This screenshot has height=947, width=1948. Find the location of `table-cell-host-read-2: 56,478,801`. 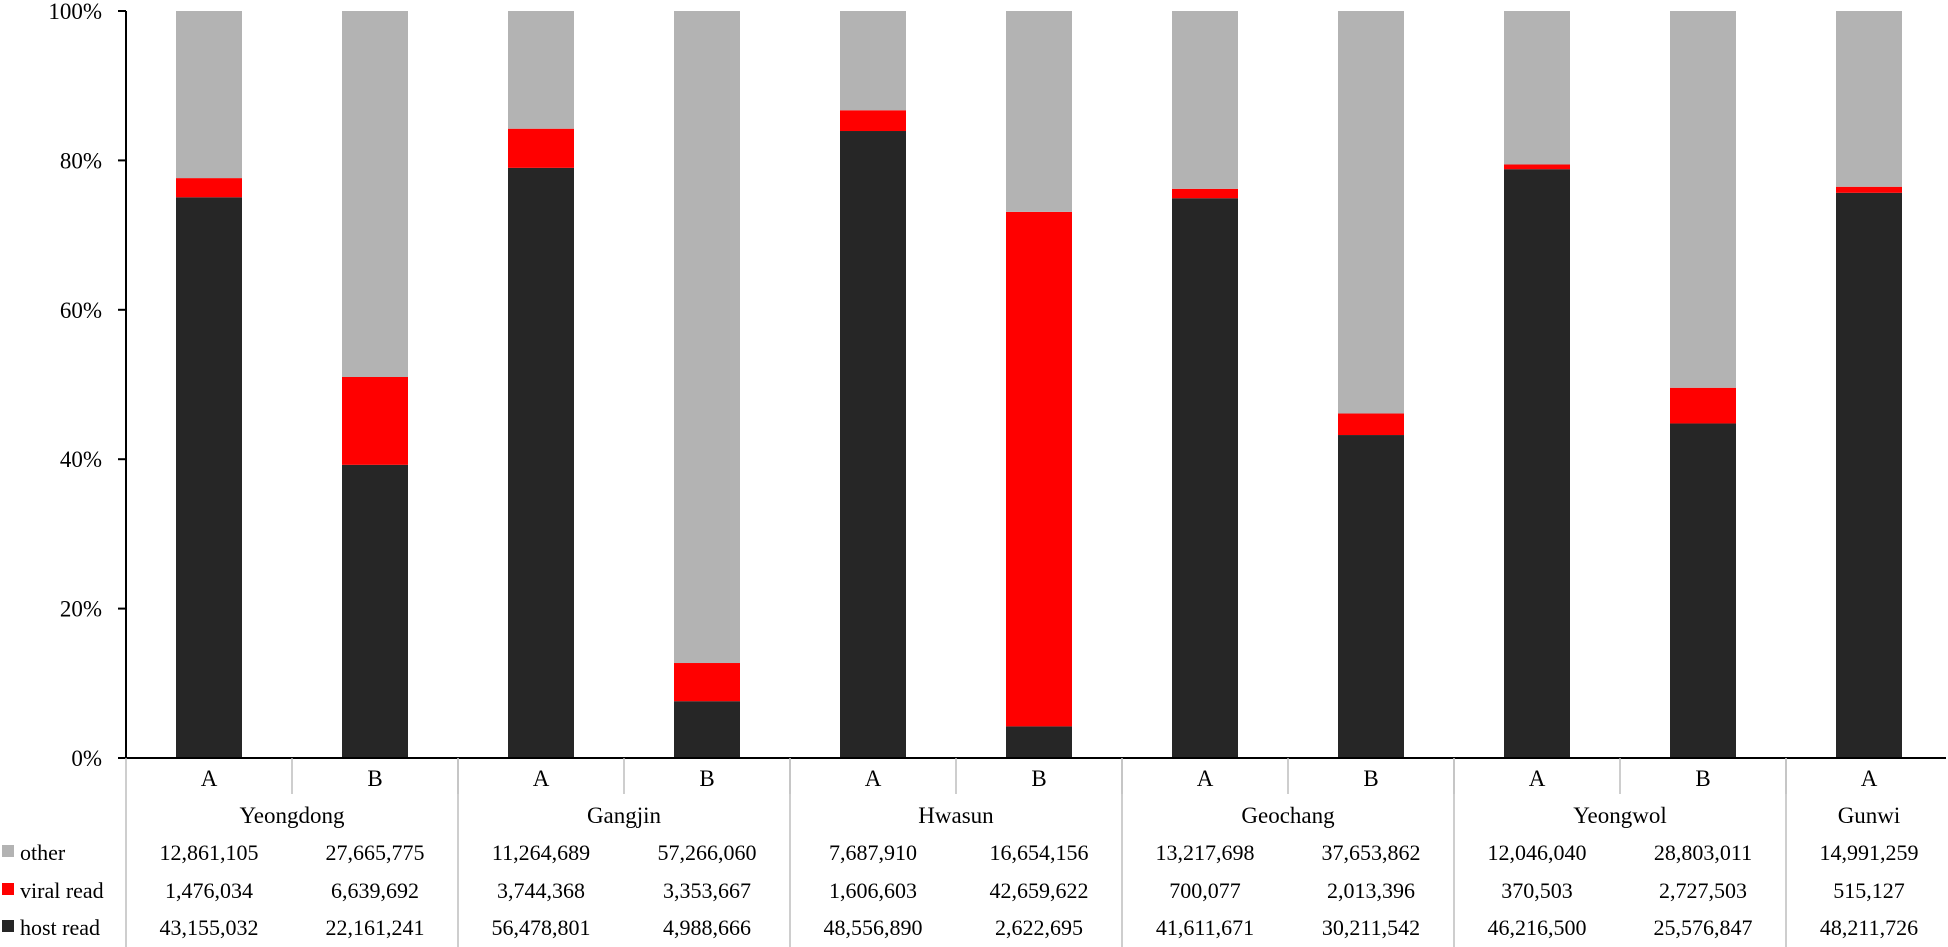

table-cell-host-read-2: 56,478,801 is located at coordinates (541, 927).